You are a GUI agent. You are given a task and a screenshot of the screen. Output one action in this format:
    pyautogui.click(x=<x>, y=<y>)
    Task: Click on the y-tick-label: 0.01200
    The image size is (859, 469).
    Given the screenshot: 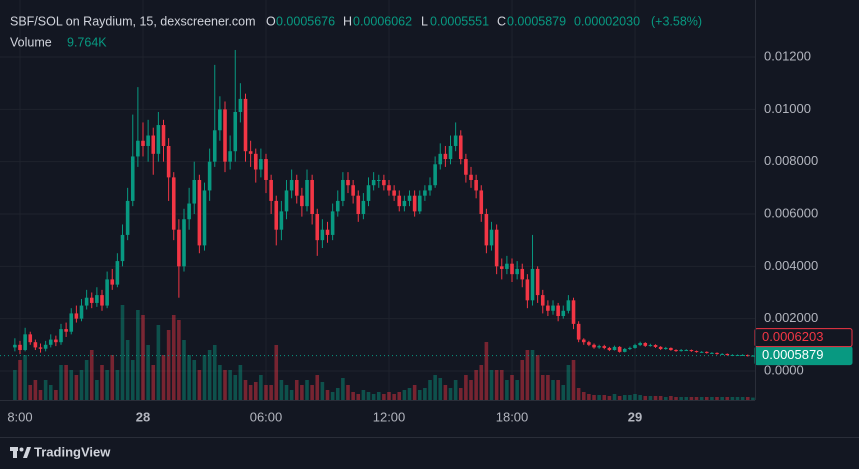 What is the action you would take?
    pyautogui.click(x=787, y=55)
    